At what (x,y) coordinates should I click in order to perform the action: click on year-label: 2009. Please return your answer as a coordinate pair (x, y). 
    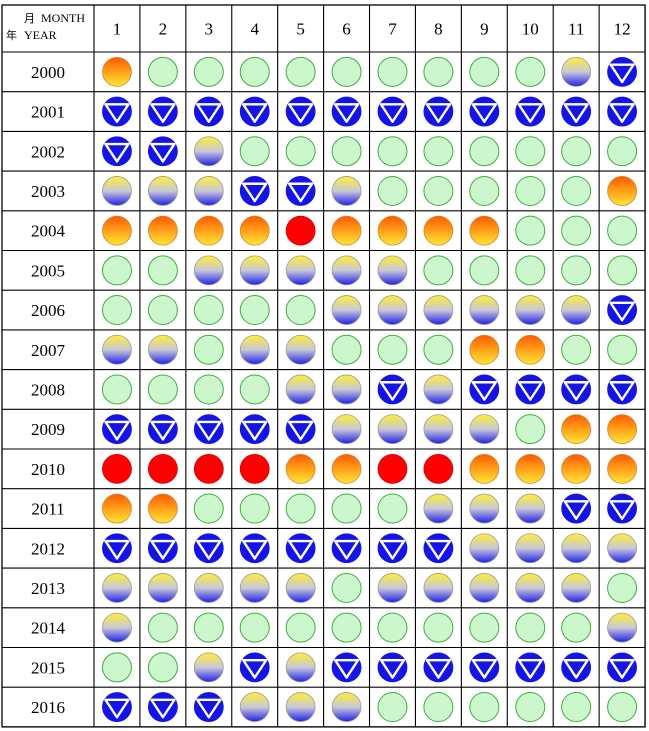
    Looking at the image, I should click on (48, 429).